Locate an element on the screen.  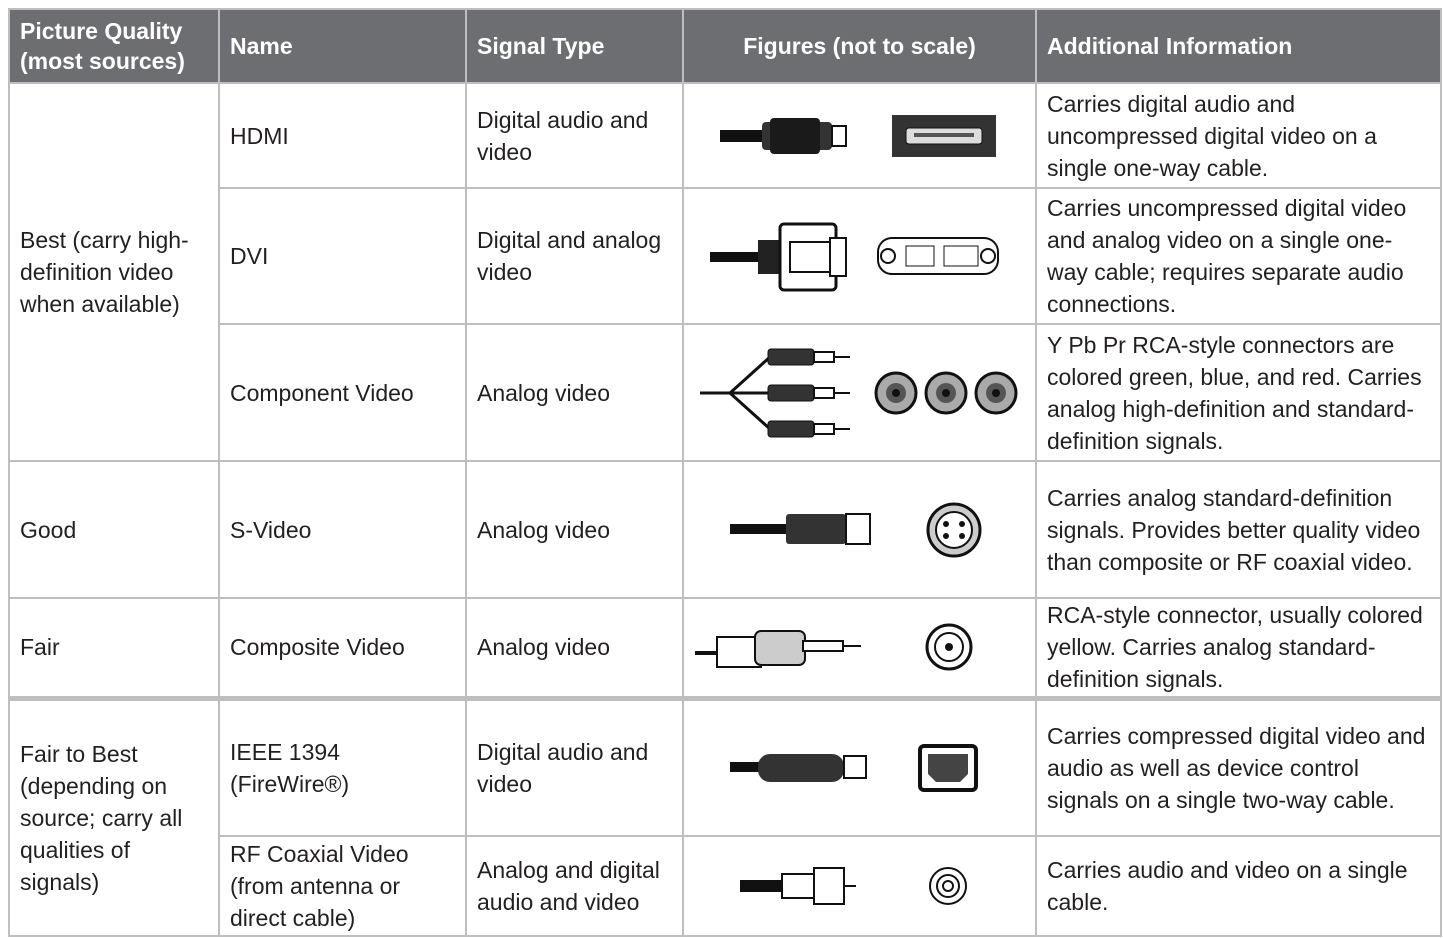
s-video-figure is located at coordinates (855, 529).